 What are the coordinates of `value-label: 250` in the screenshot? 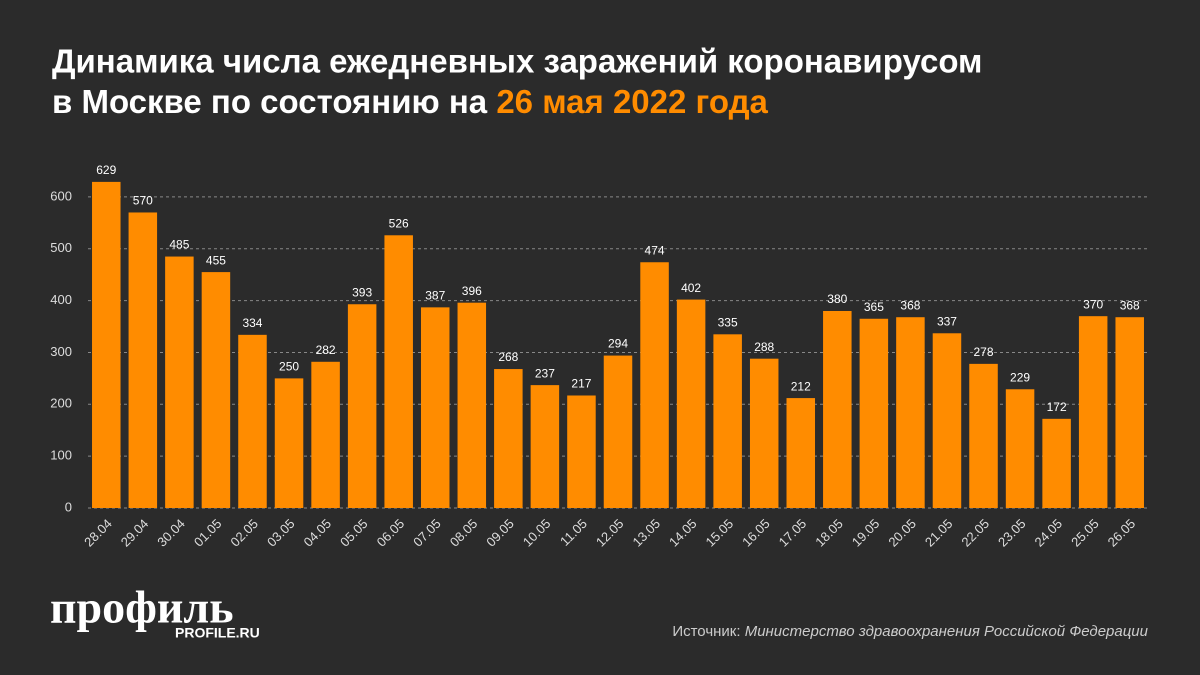 It's located at (289, 367).